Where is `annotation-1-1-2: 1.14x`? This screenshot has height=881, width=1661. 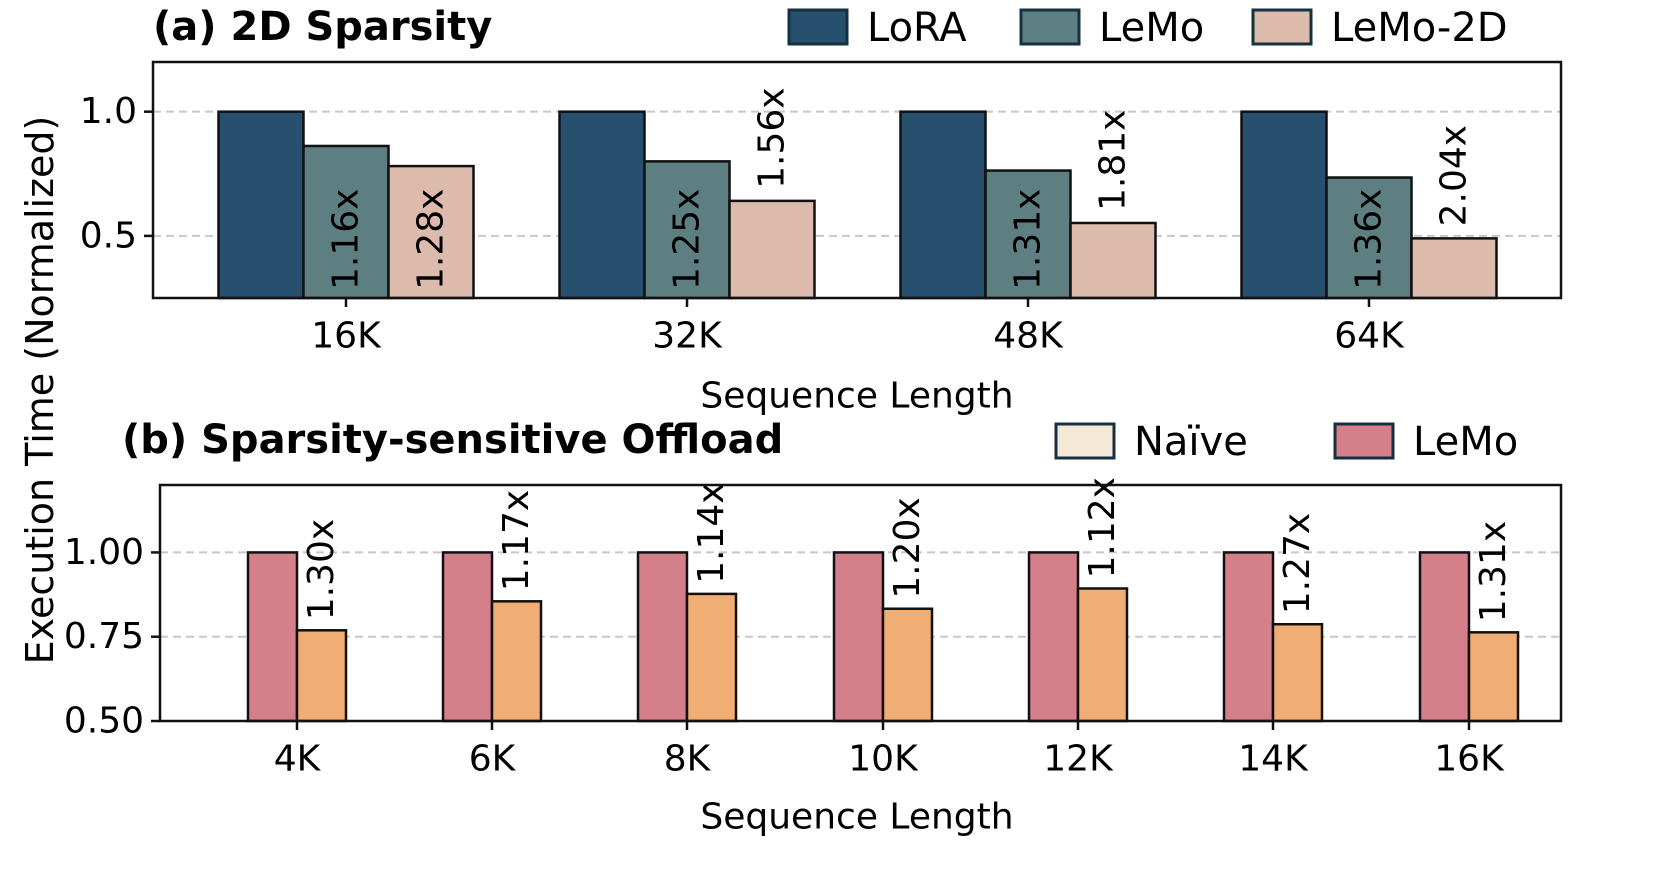
annotation-1-1-2: 1.14x is located at coordinates (711, 532).